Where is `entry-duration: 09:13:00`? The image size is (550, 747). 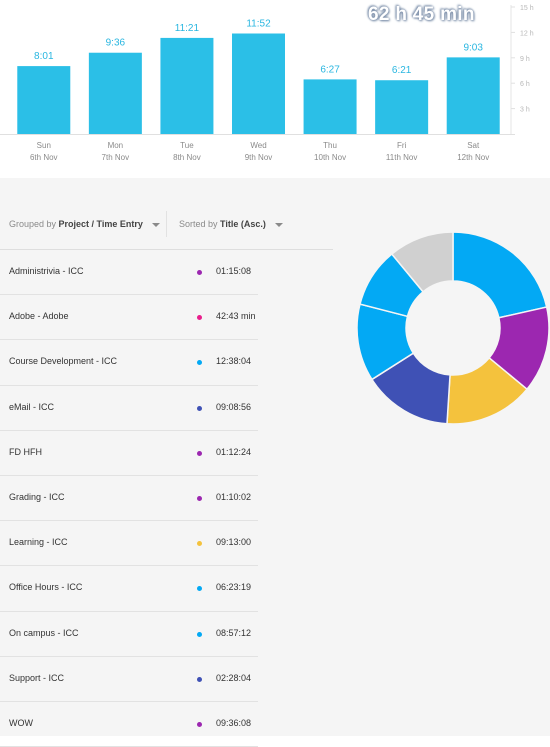 entry-duration: 09:13:00 is located at coordinates (234, 542).